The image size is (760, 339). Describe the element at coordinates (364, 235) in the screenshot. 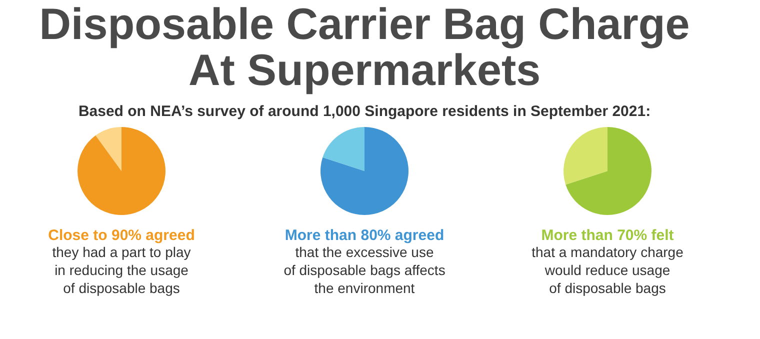

I see `text: More than 80% agreed` at that location.